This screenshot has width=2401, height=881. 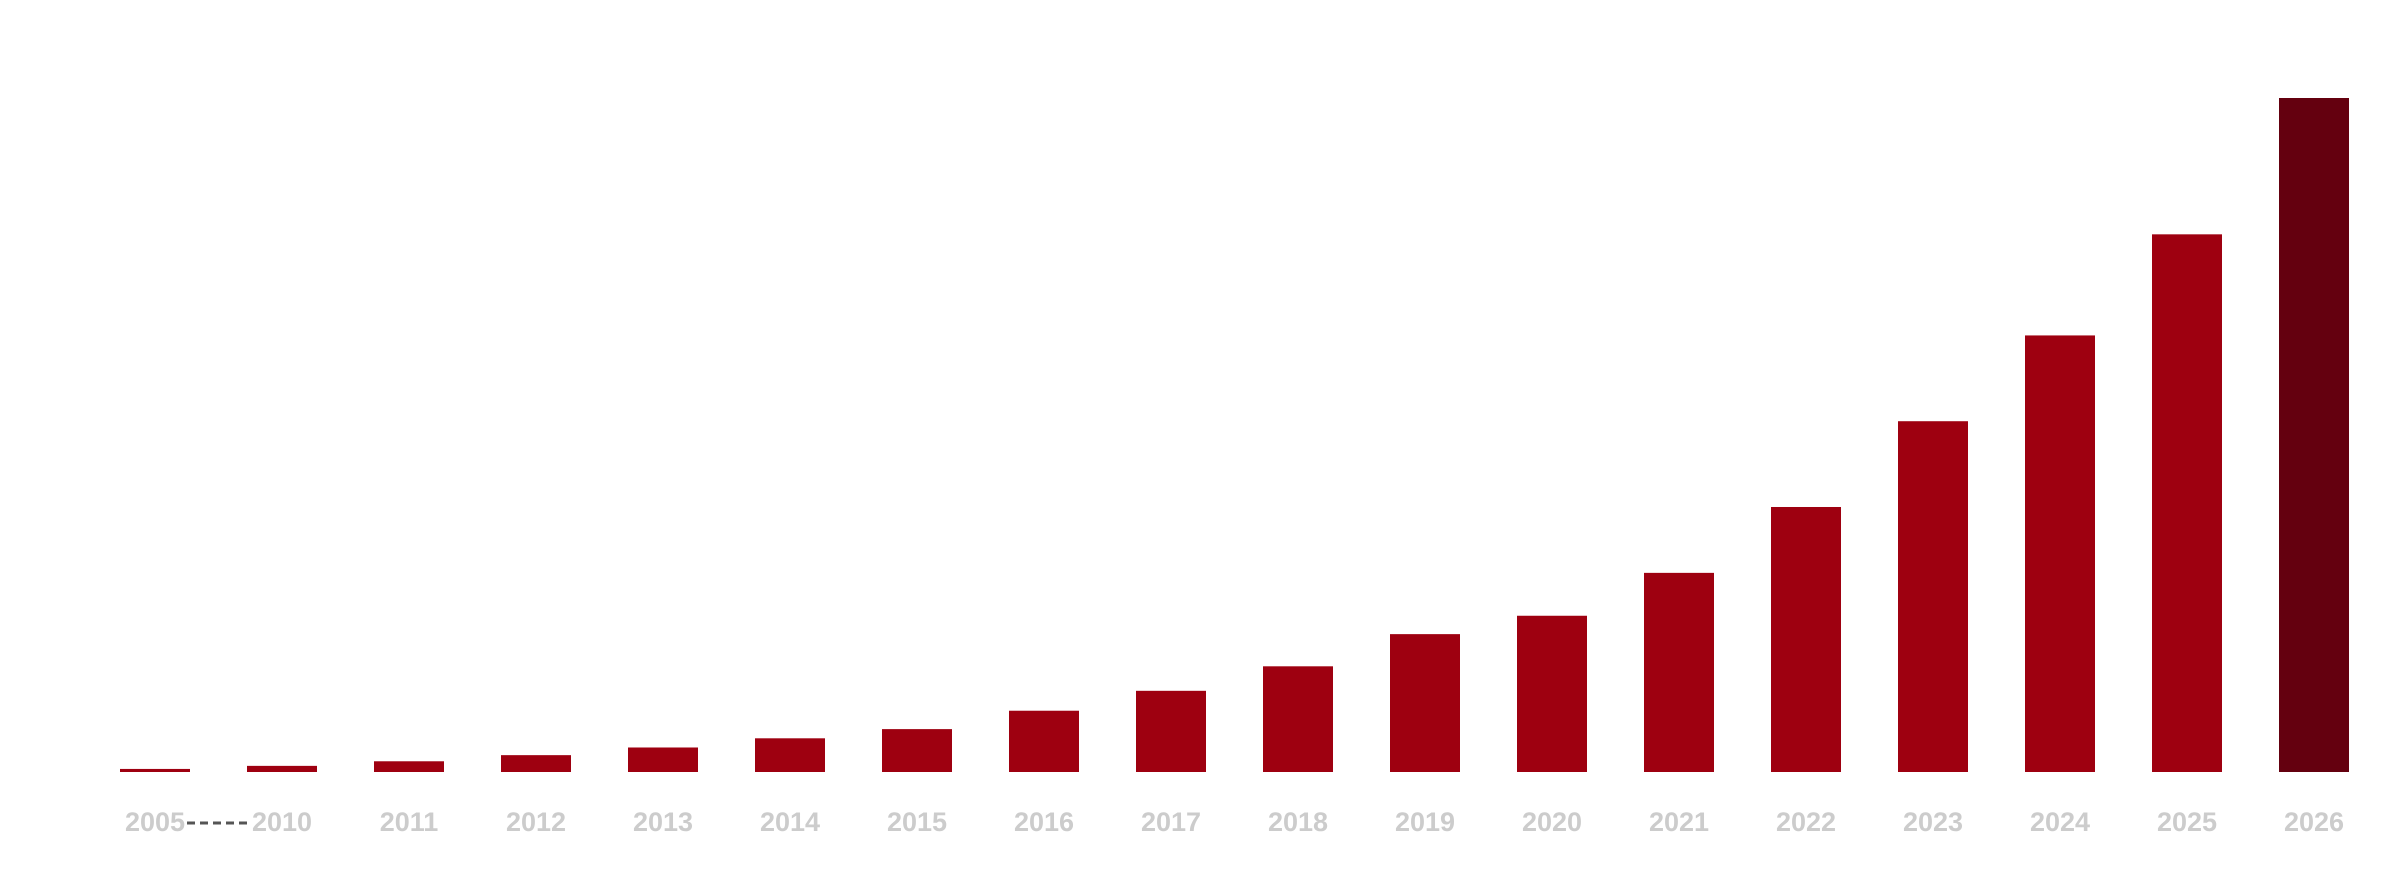 I want to click on x-tick-label: 2022, so click(x=1806, y=822).